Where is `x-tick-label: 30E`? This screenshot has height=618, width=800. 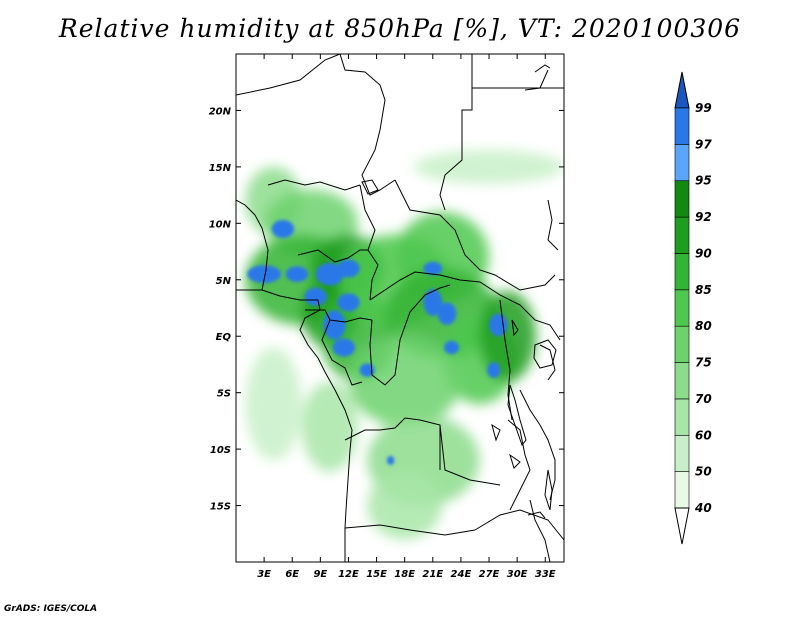 x-tick-label: 30E is located at coordinates (517, 574).